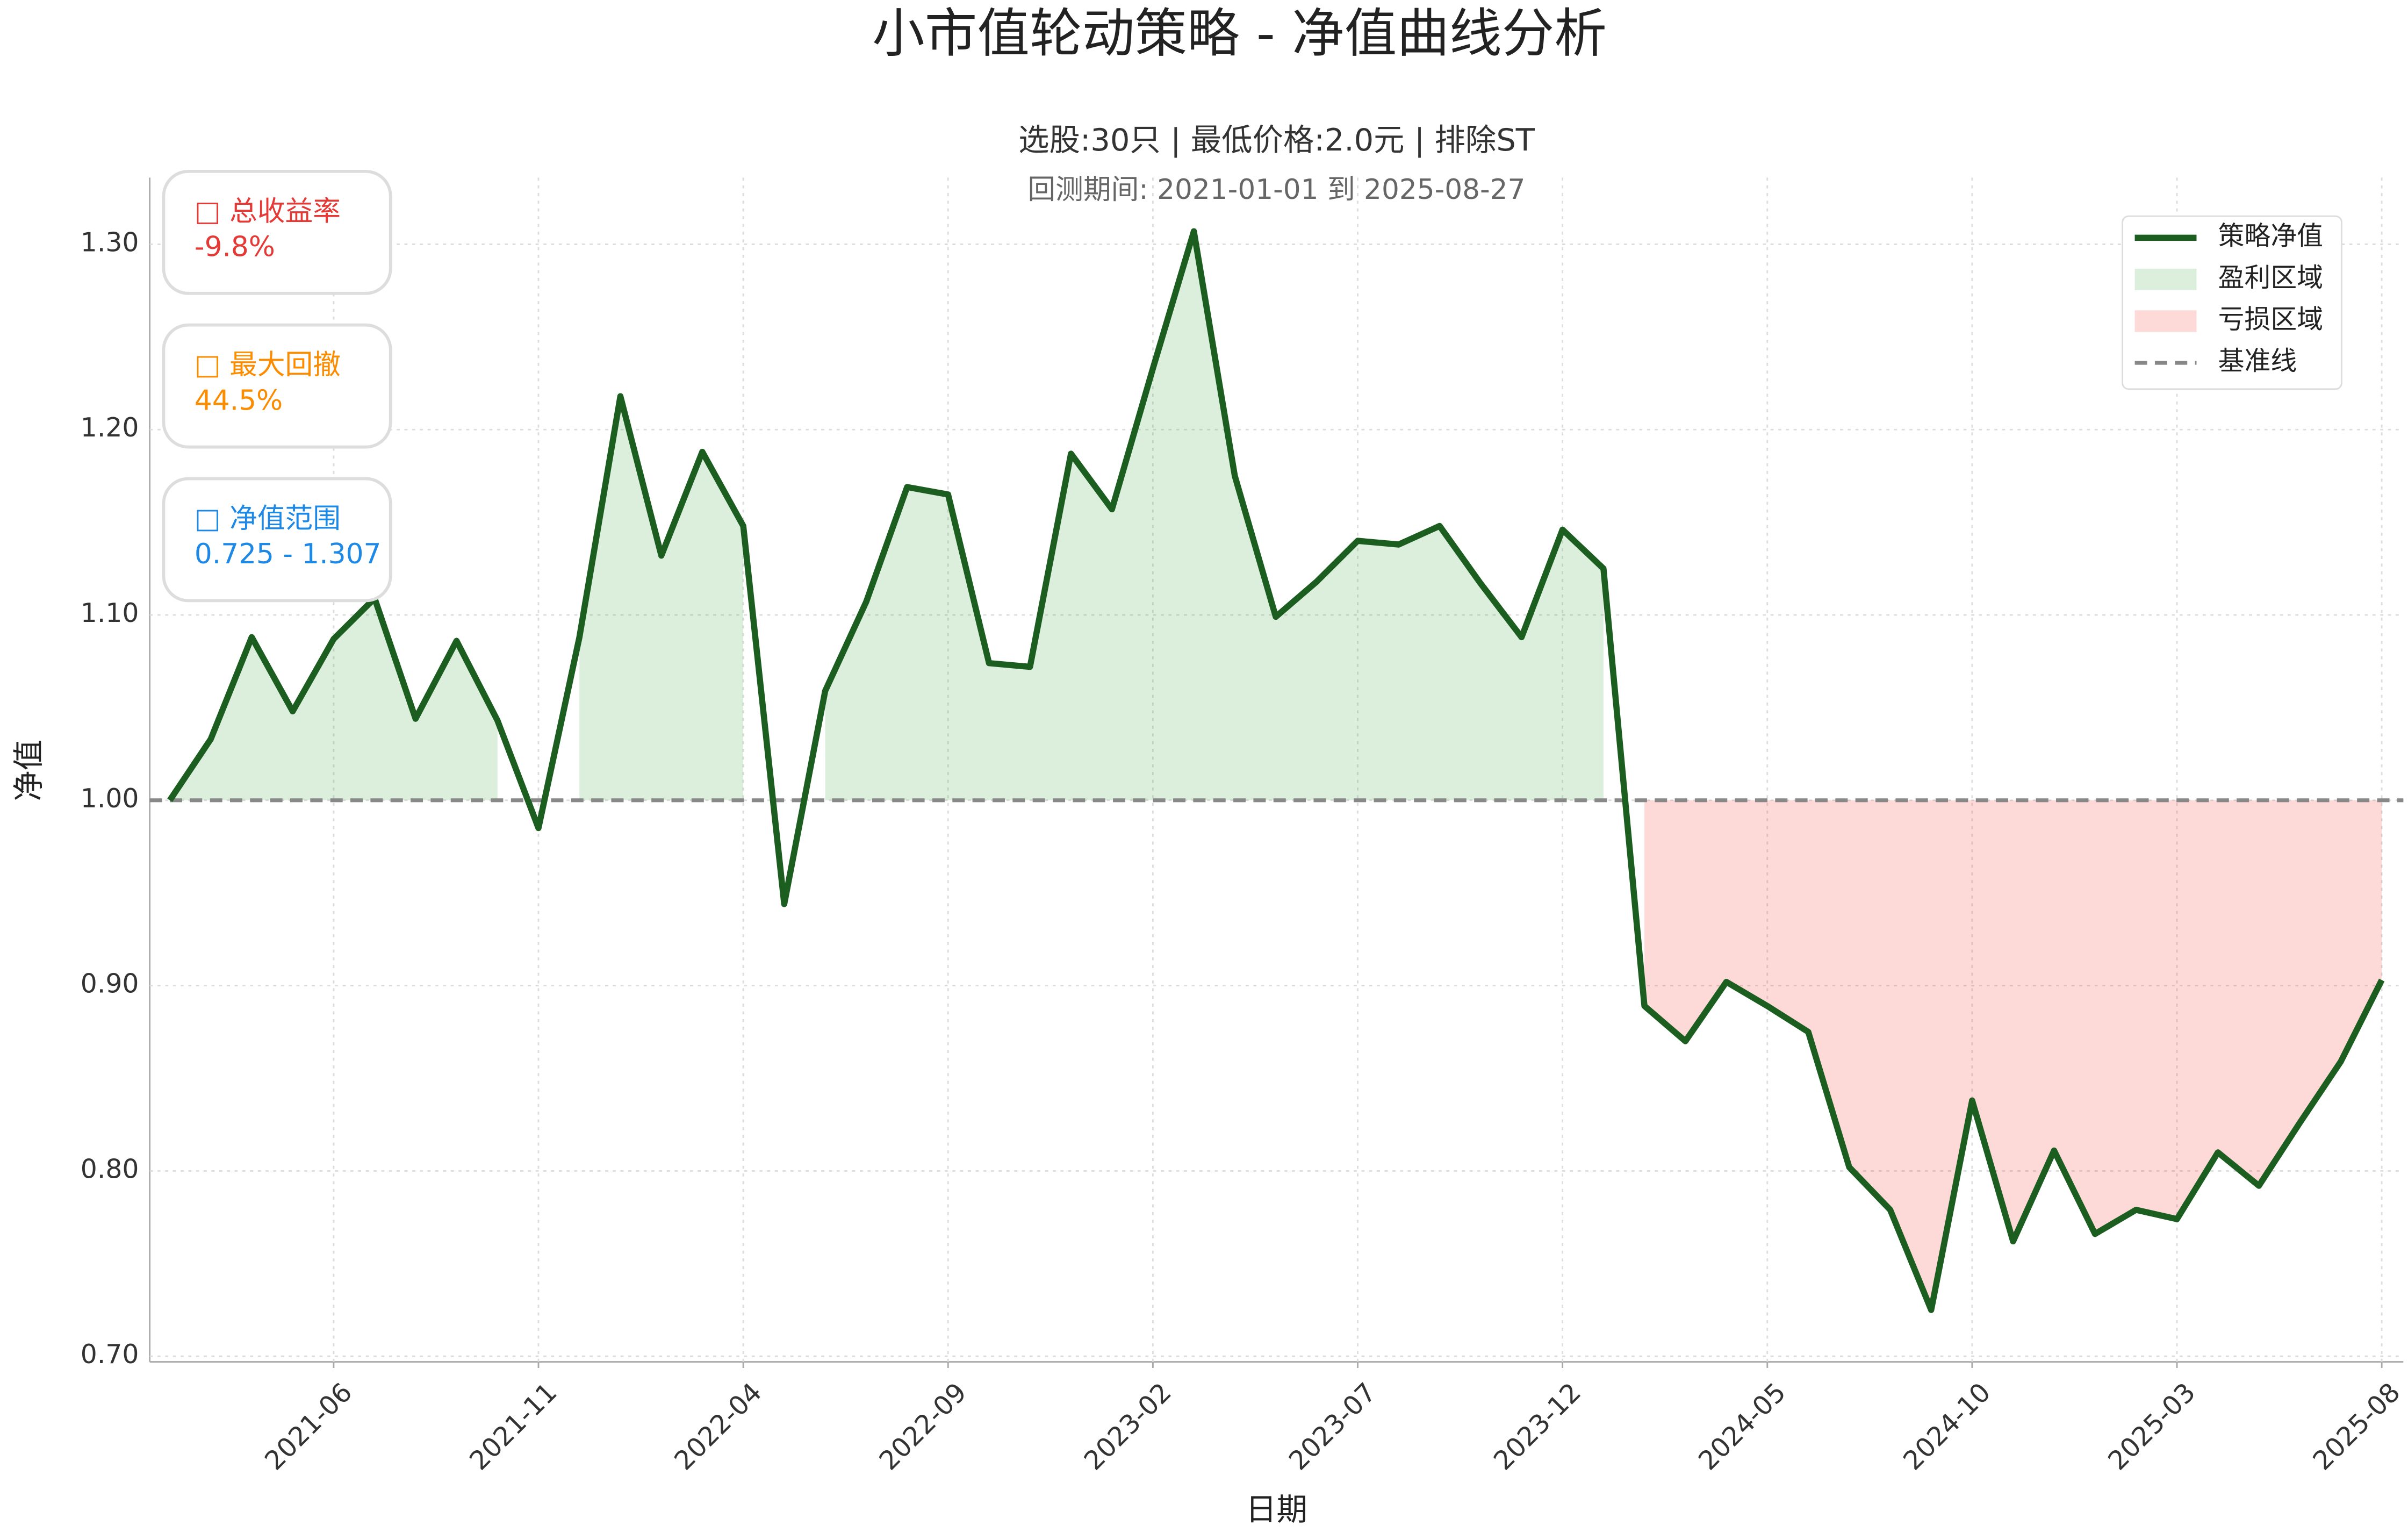 This screenshot has height=1540, width=2408. What do you see at coordinates (1276, 1510) in the screenshot?
I see `x-axis-label: 日期` at bounding box center [1276, 1510].